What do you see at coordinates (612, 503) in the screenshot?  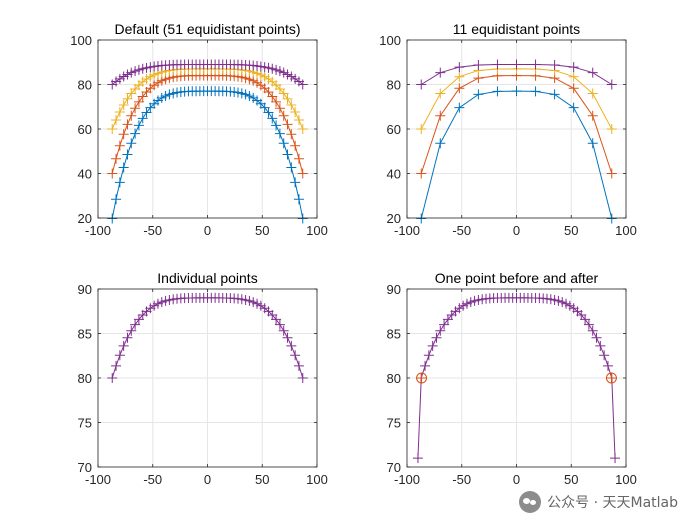 I see `watermark-text: 公众号 · 天天Matlab` at bounding box center [612, 503].